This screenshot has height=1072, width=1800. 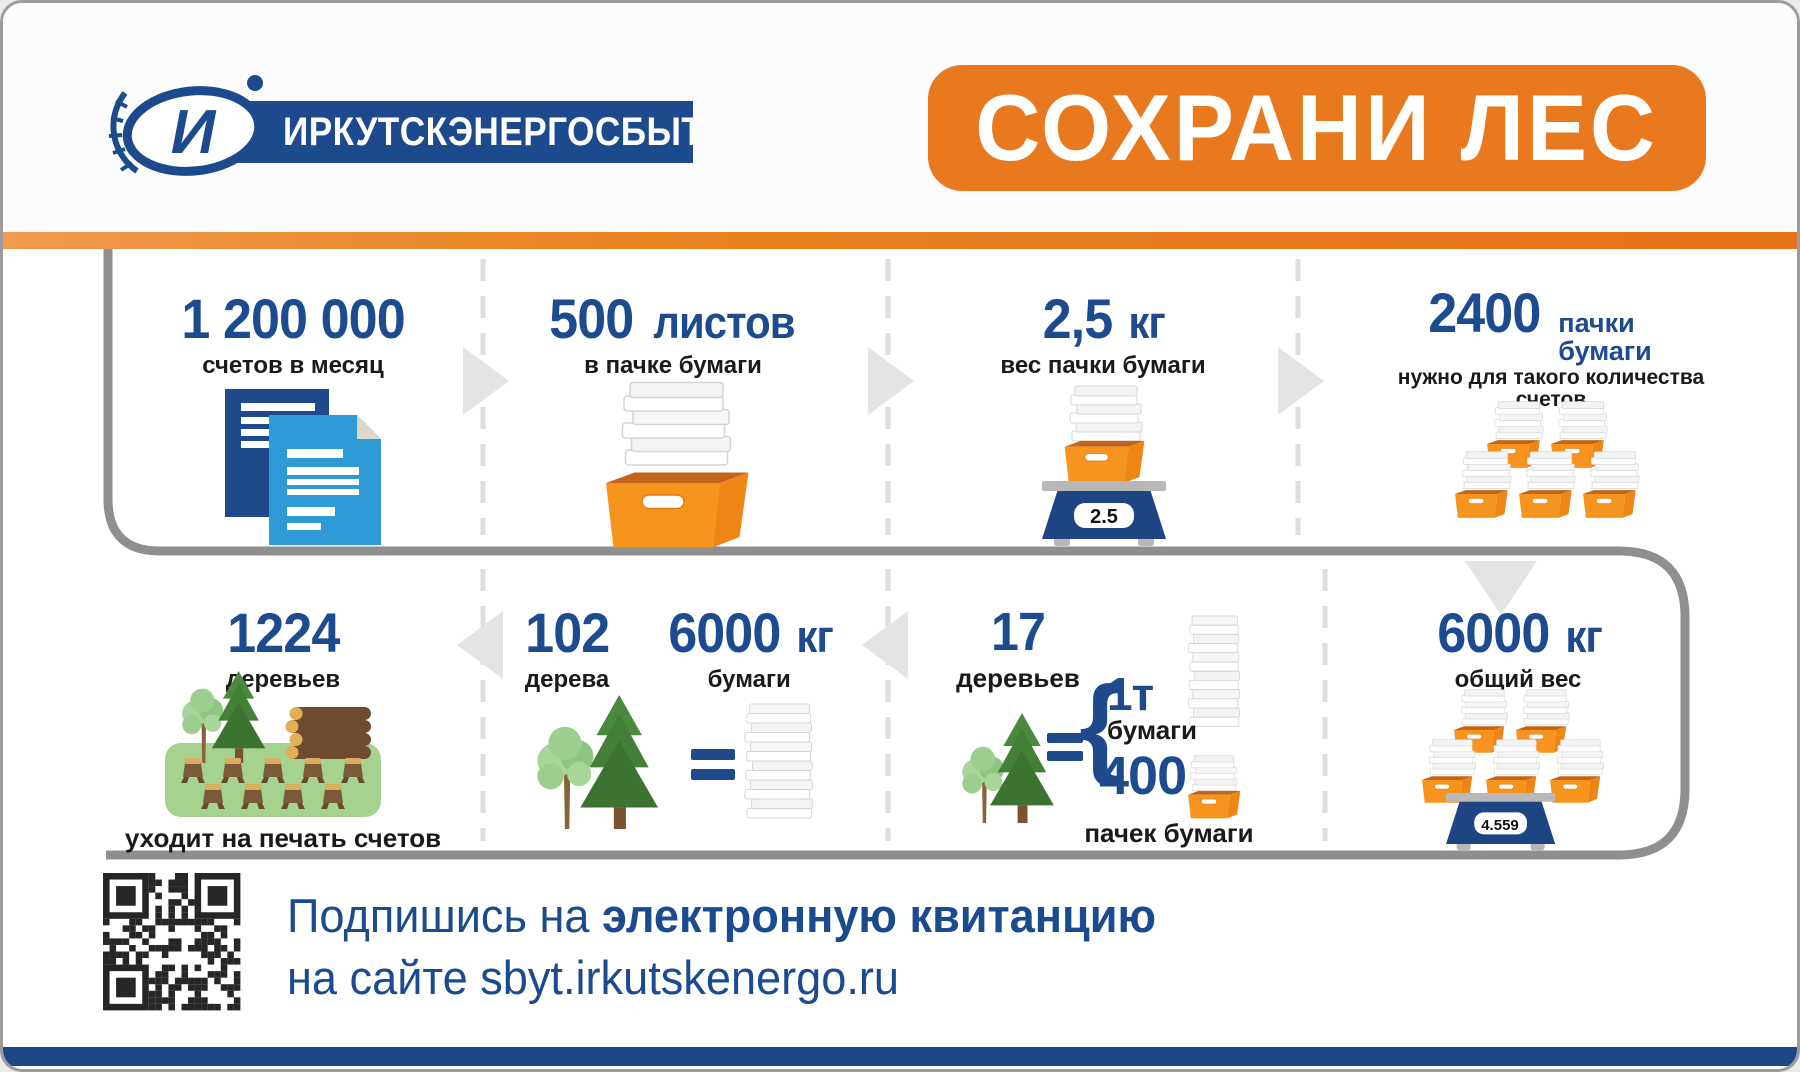 What do you see at coordinates (1143, 776) in the screenshot?
I see `packs-value: 400` at bounding box center [1143, 776].